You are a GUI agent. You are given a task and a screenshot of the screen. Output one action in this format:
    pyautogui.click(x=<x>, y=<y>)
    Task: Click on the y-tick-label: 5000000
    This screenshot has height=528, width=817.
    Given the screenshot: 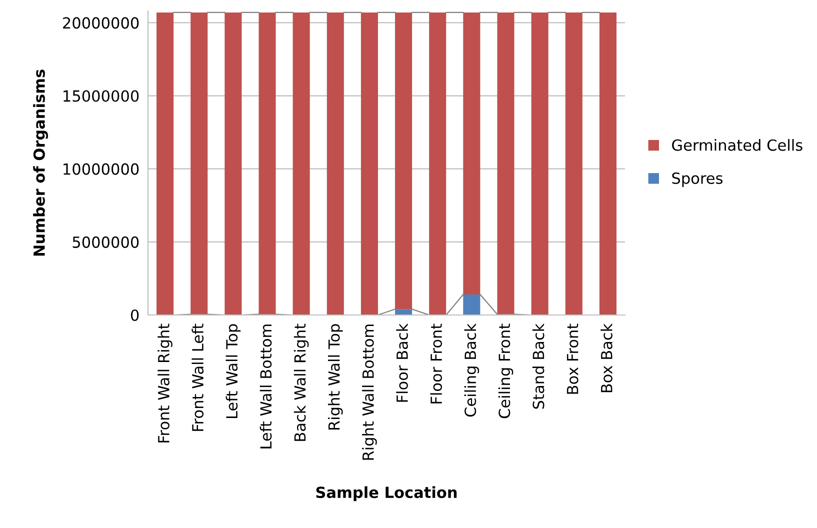 What is the action you would take?
    pyautogui.click(x=105, y=242)
    